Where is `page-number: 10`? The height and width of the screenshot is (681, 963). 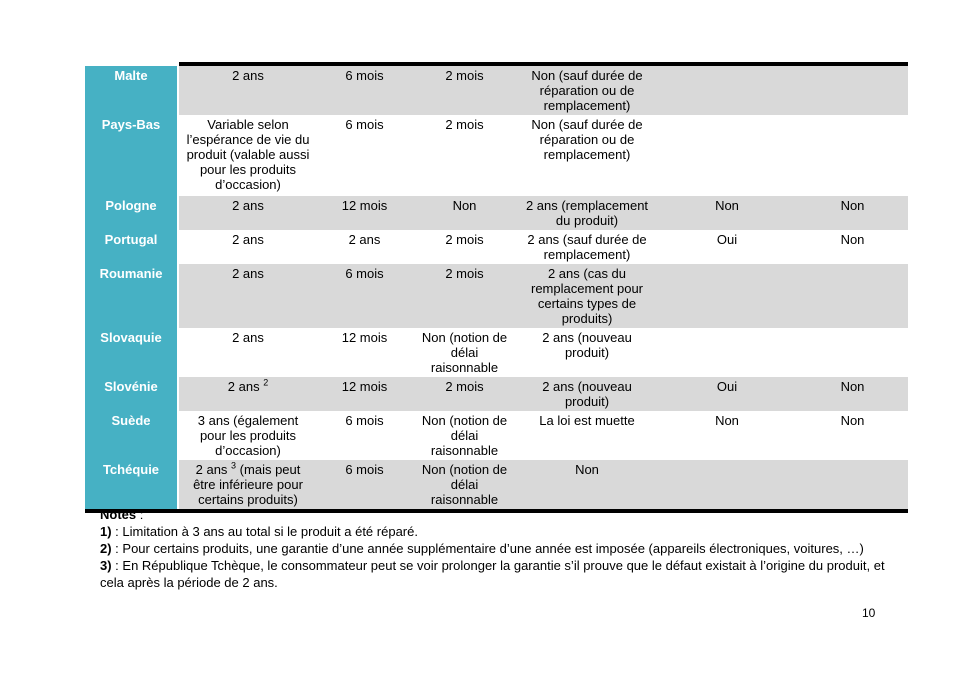 page-number: 10 is located at coordinates (869, 613).